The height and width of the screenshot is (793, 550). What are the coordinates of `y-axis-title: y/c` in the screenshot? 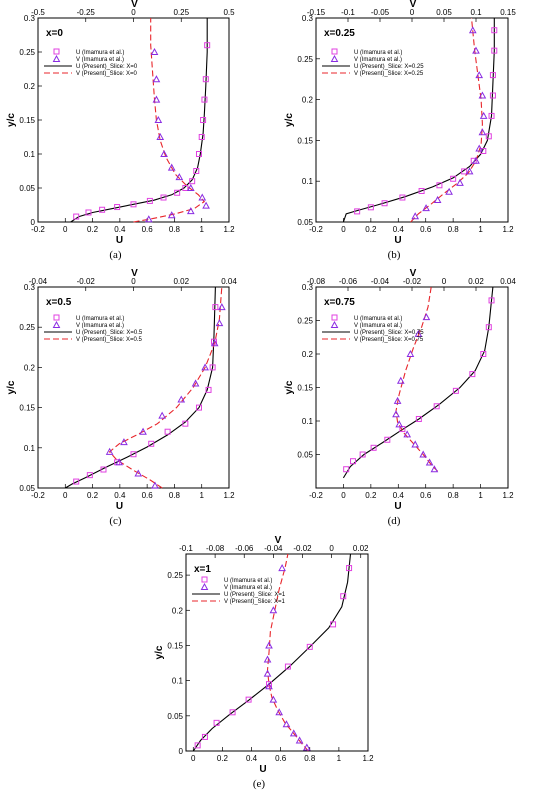 It's located at (159, 652).